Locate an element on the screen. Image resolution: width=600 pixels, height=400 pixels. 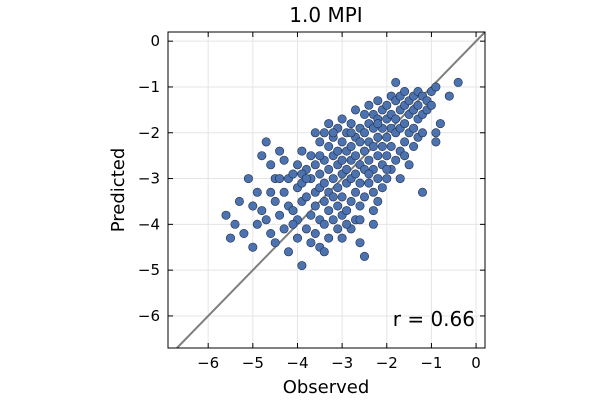
y-tick-label: −4 is located at coordinates (149, 224).